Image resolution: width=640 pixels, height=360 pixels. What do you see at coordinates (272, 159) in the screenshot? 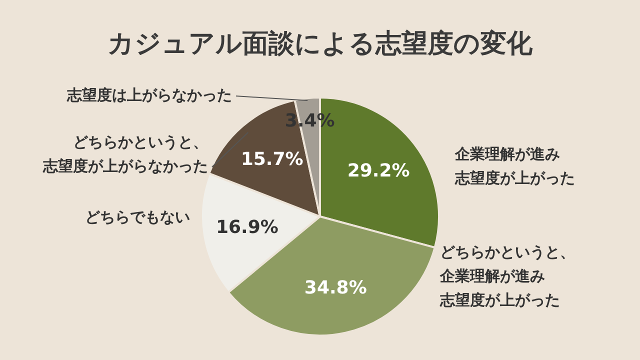
I see `data-label: 15.7%` at bounding box center [272, 159].